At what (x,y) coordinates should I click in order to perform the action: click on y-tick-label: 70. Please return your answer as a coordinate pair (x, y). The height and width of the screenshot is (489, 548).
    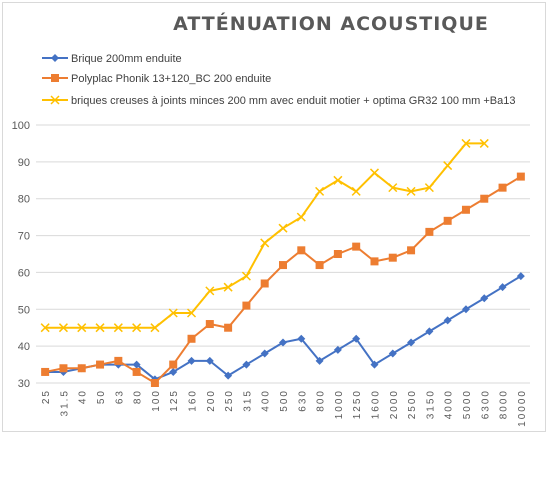
    Looking at the image, I should click on (24, 237).